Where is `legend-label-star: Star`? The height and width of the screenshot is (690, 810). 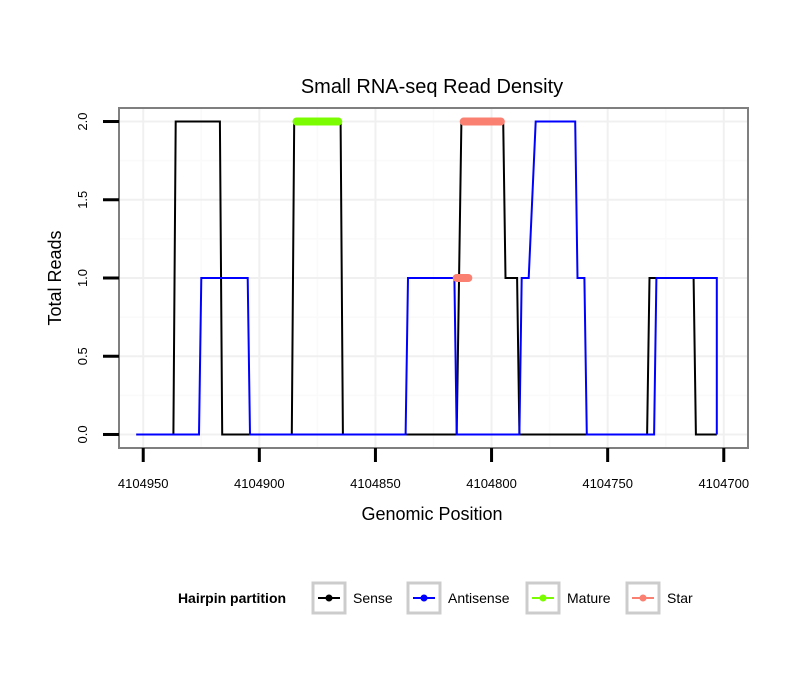
legend-label-star: Star is located at coordinates (680, 598).